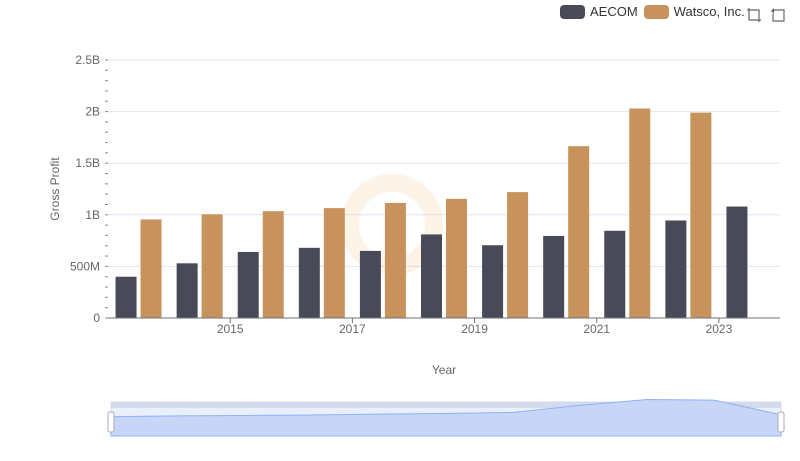 Image resolution: width=800 pixels, height=461 pixels. Describe the element at coordinates (187, 290) in the screenshot. I see `bar-aecom-2015` at that location.